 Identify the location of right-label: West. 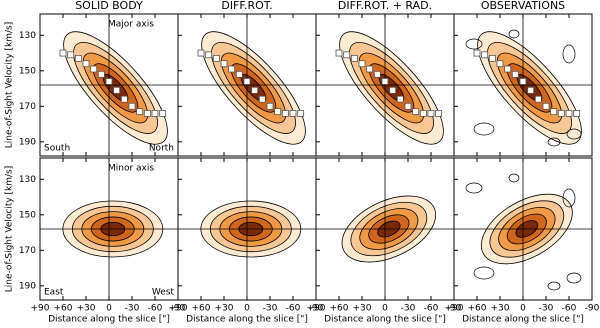
(163, 293).